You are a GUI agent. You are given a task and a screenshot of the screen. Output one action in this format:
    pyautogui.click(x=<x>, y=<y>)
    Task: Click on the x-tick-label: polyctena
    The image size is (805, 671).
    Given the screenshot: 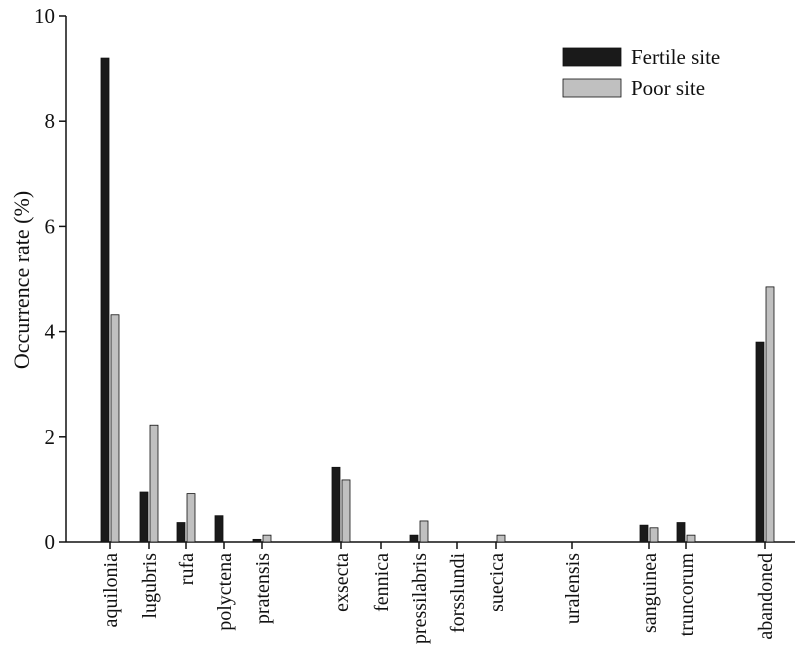 What is the action you would take?
    pyautogui.click(x=225, y=592)
    